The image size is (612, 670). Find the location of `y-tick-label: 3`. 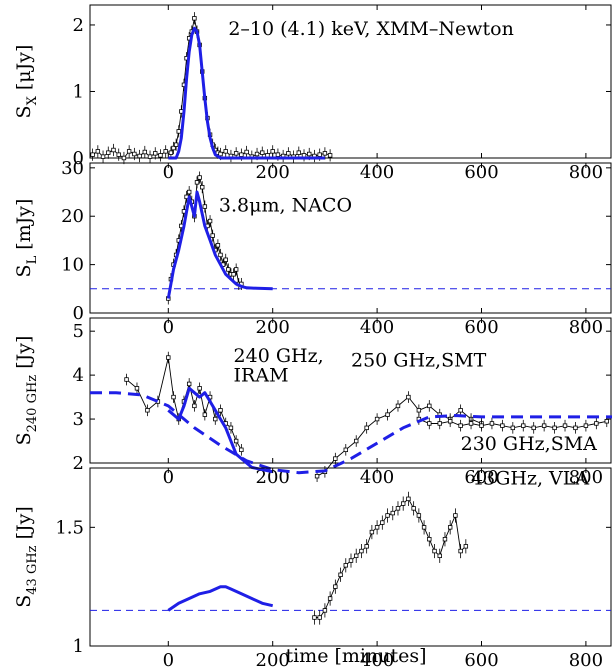

y-tick-label: 3 is located at coordinates (78, 419).